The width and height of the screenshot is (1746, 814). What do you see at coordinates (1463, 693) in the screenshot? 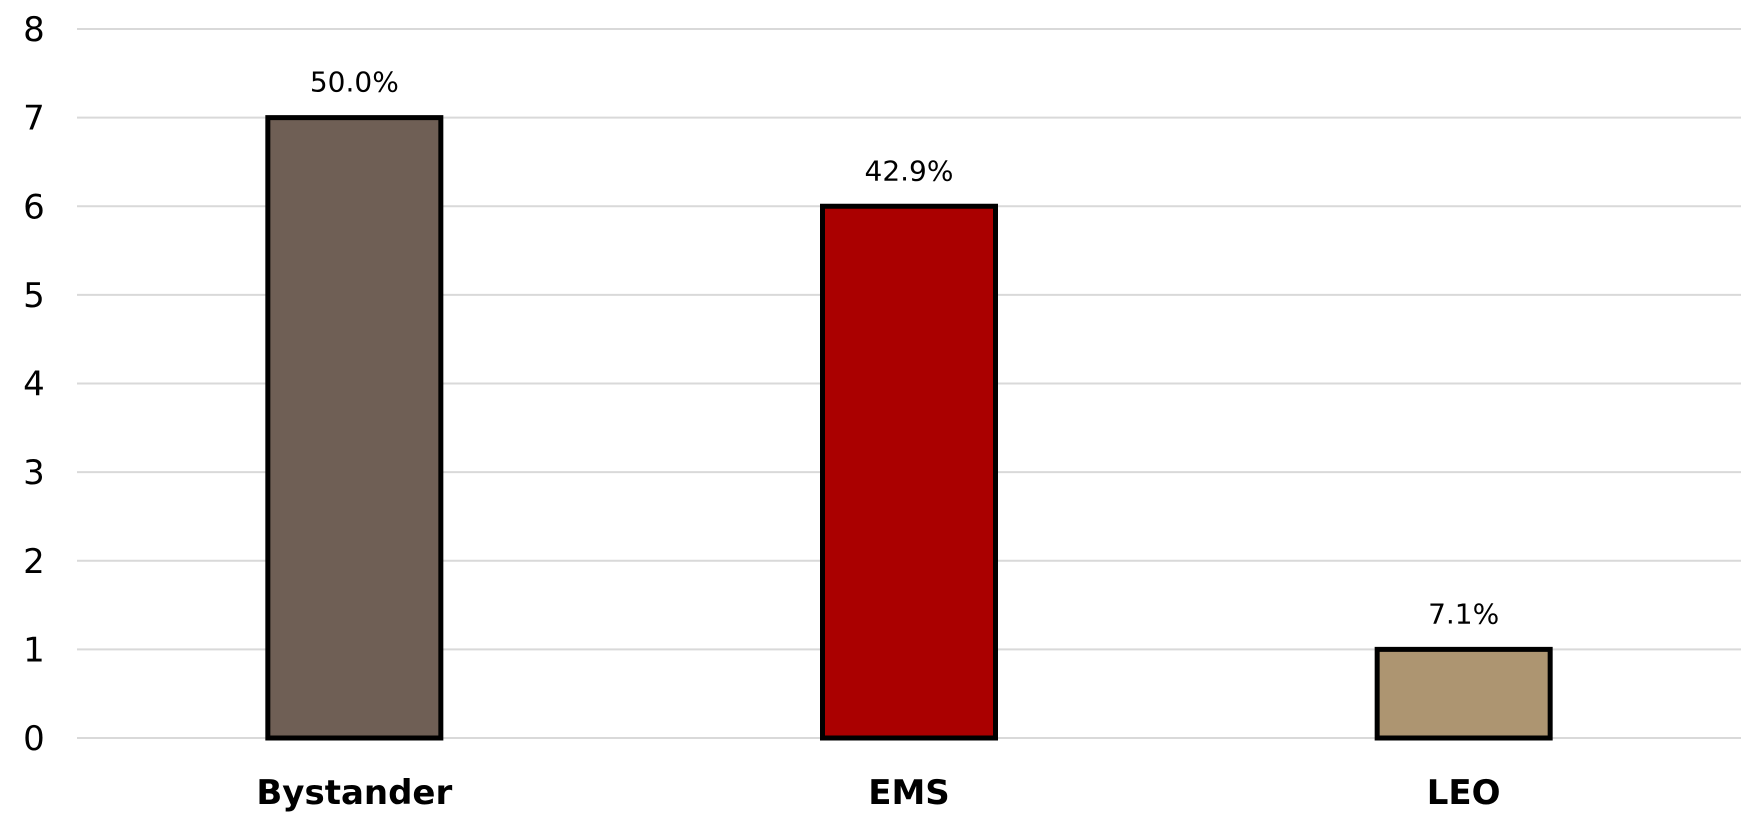
I see `bar-leo` at bounding box center [1463, 693].